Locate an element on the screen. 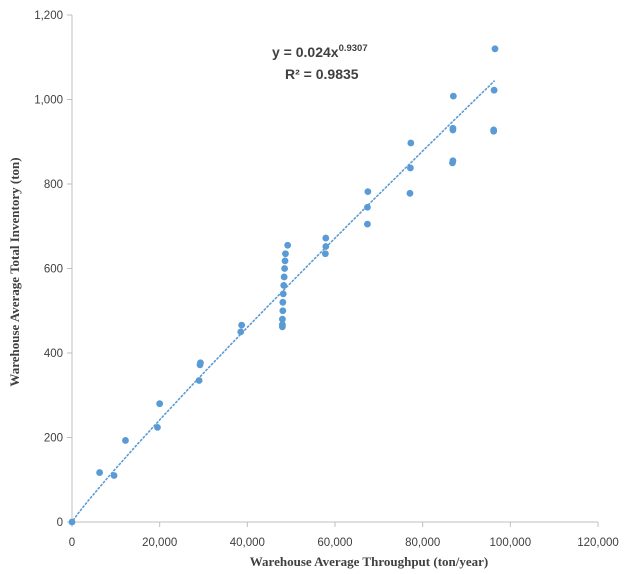  y-tick-label: 800 is located at coordinates (53, 185).